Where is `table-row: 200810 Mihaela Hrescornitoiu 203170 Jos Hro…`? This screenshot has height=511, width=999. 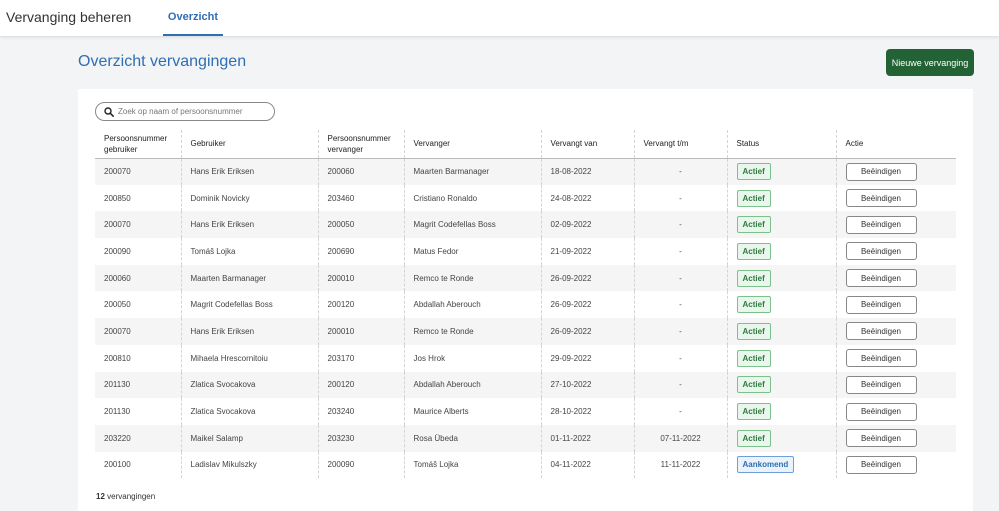
table-row: 200810 Mihaela Hrescornitoiu 203170 Jos Hro… is located at coordinates (525, 358).